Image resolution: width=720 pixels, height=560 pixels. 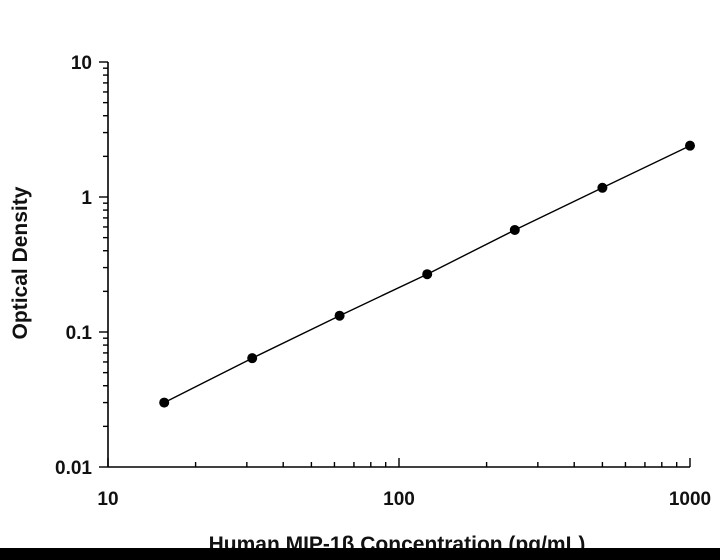 I want to click on x-tick-label: 10, so click(x=107, y=499).